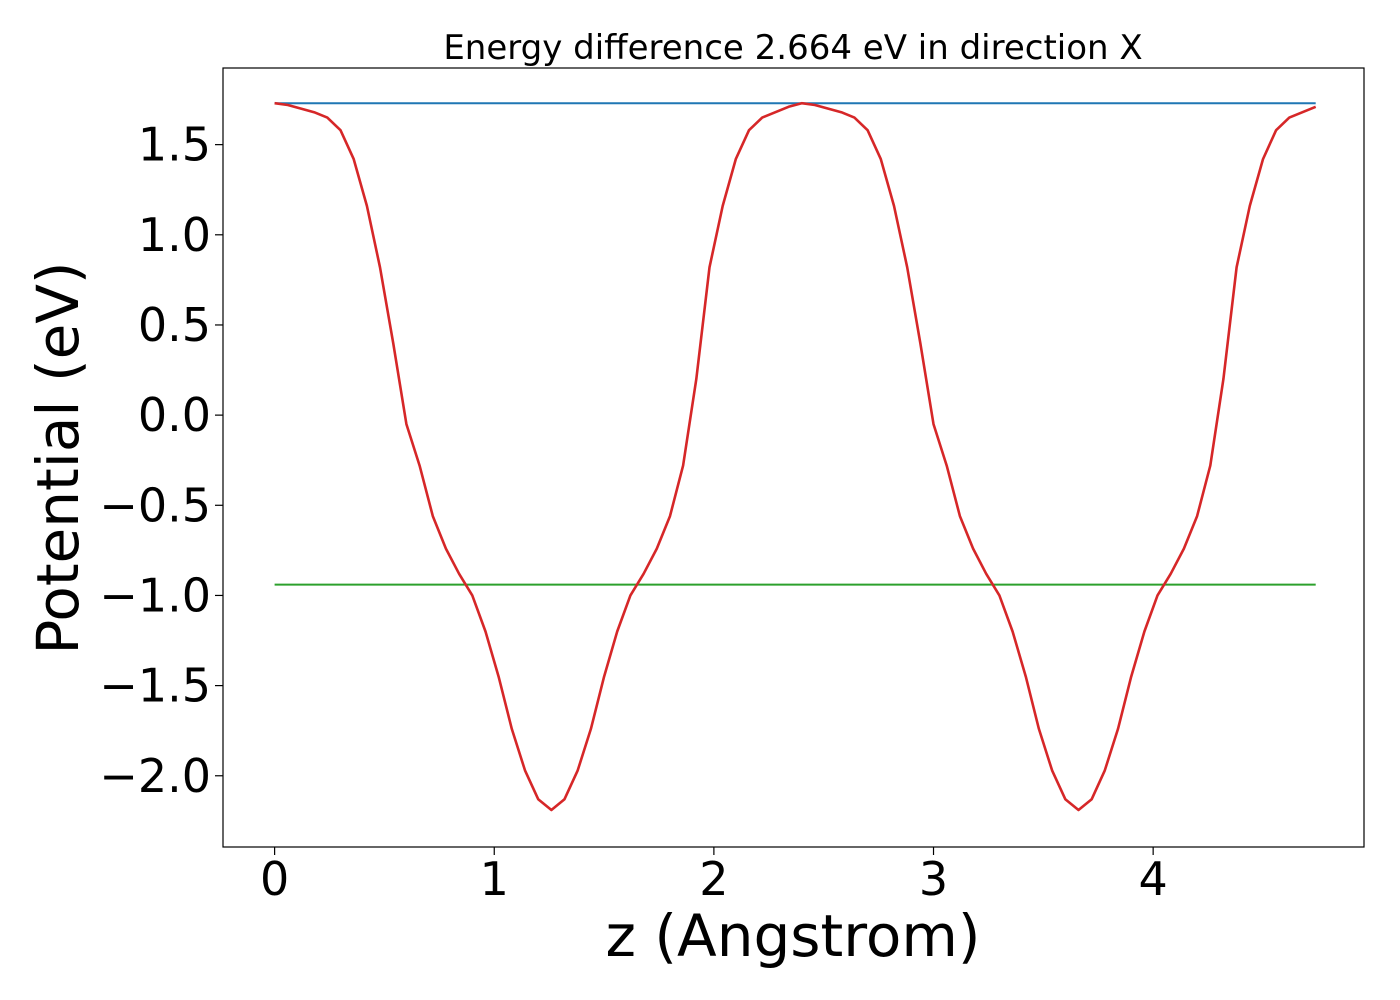 The image size is (1400, 1000). Describe the element at coordinates (58, 457) in the screenshot. I see `y-axis-label: Potential (eV)` at that location.